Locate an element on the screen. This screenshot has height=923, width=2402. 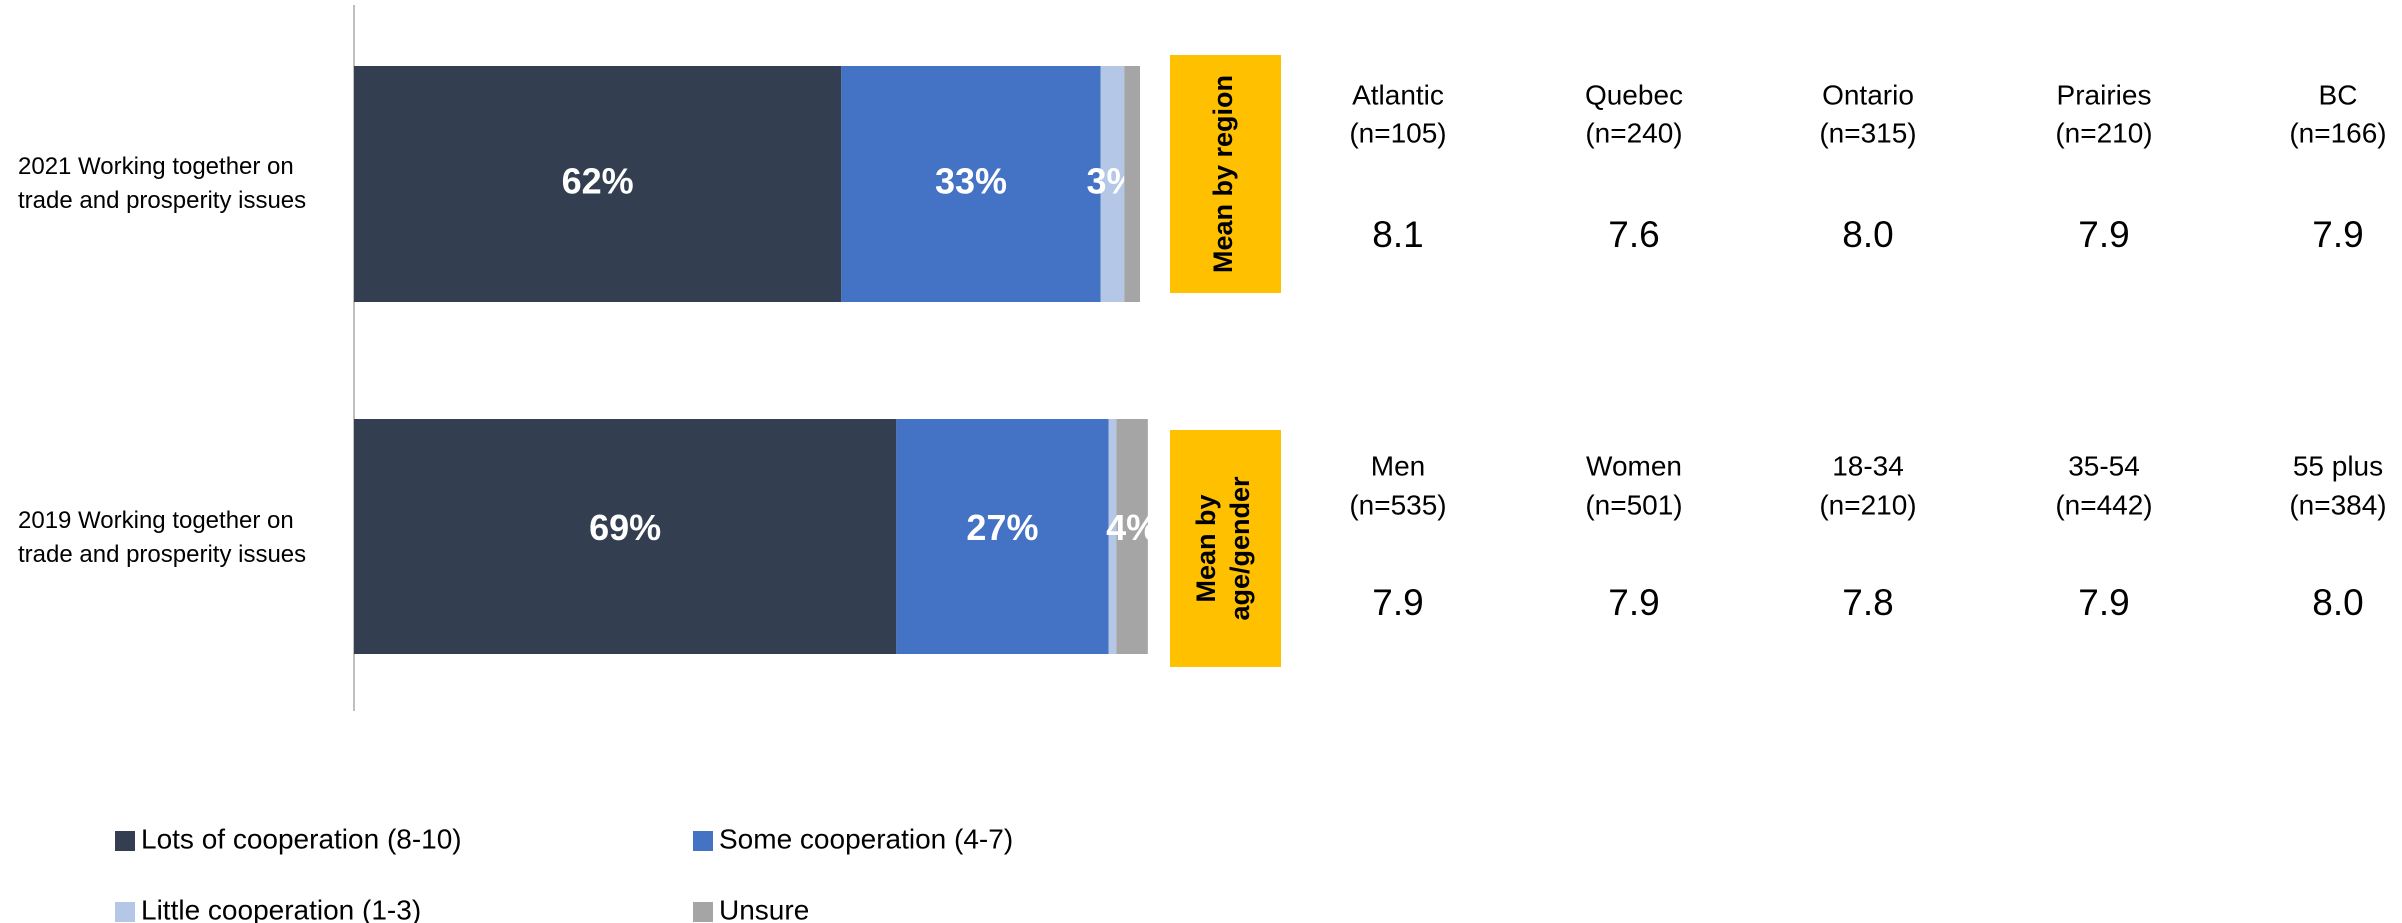
legend-label: Some cooperation (4-7) is located at coordinates (866, 838).